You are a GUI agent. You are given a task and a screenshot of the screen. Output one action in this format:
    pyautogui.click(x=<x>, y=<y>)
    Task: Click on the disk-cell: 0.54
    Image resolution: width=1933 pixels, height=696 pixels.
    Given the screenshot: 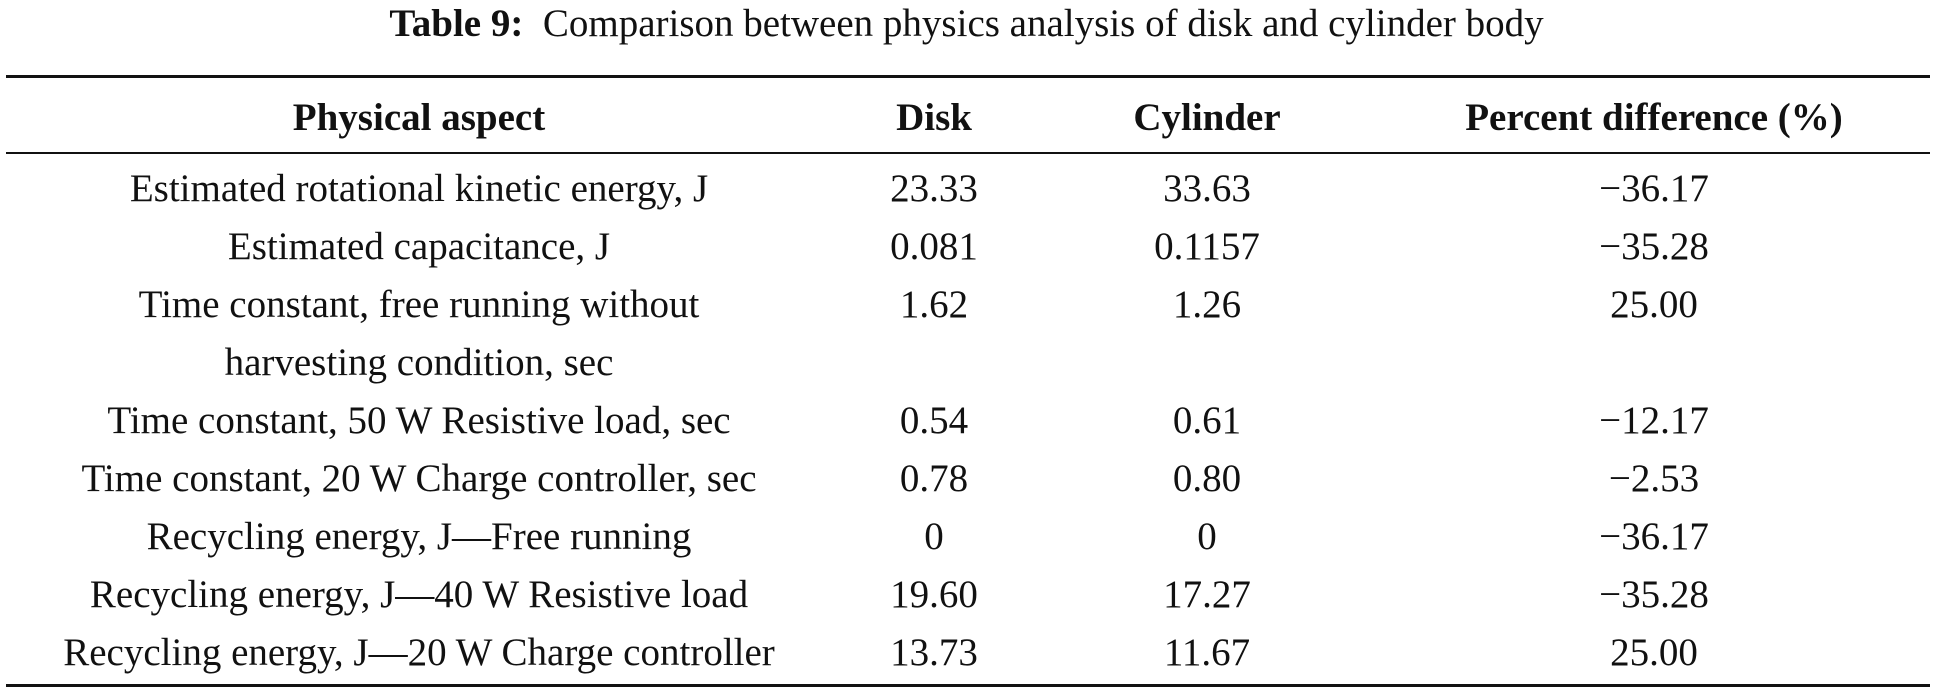 What is the action you would take?
    pyautogui.click(x=934, y=420)
    